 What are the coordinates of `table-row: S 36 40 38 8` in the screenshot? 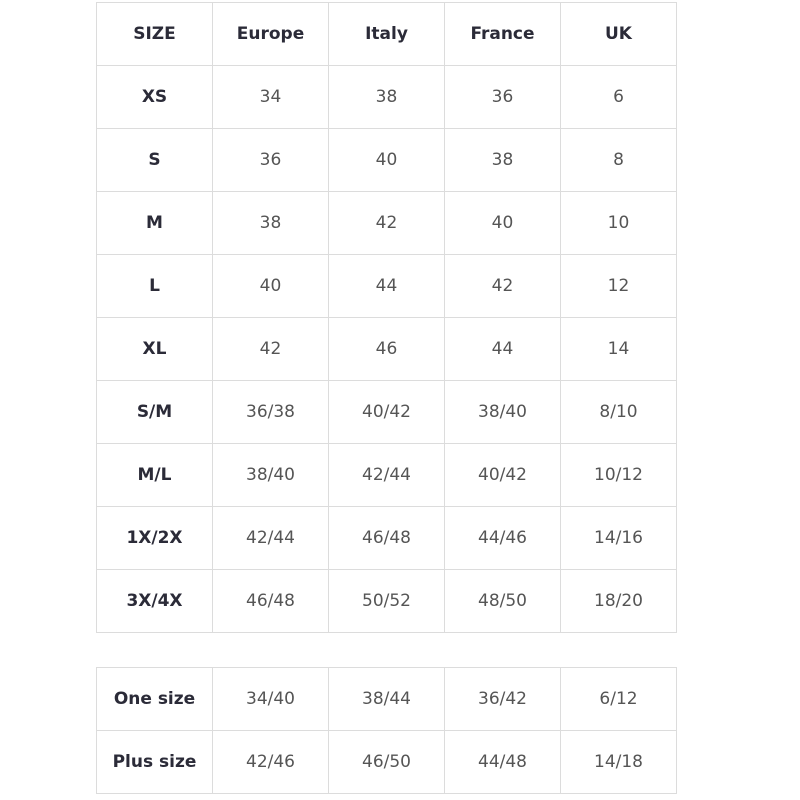 It's located at (386, 160).